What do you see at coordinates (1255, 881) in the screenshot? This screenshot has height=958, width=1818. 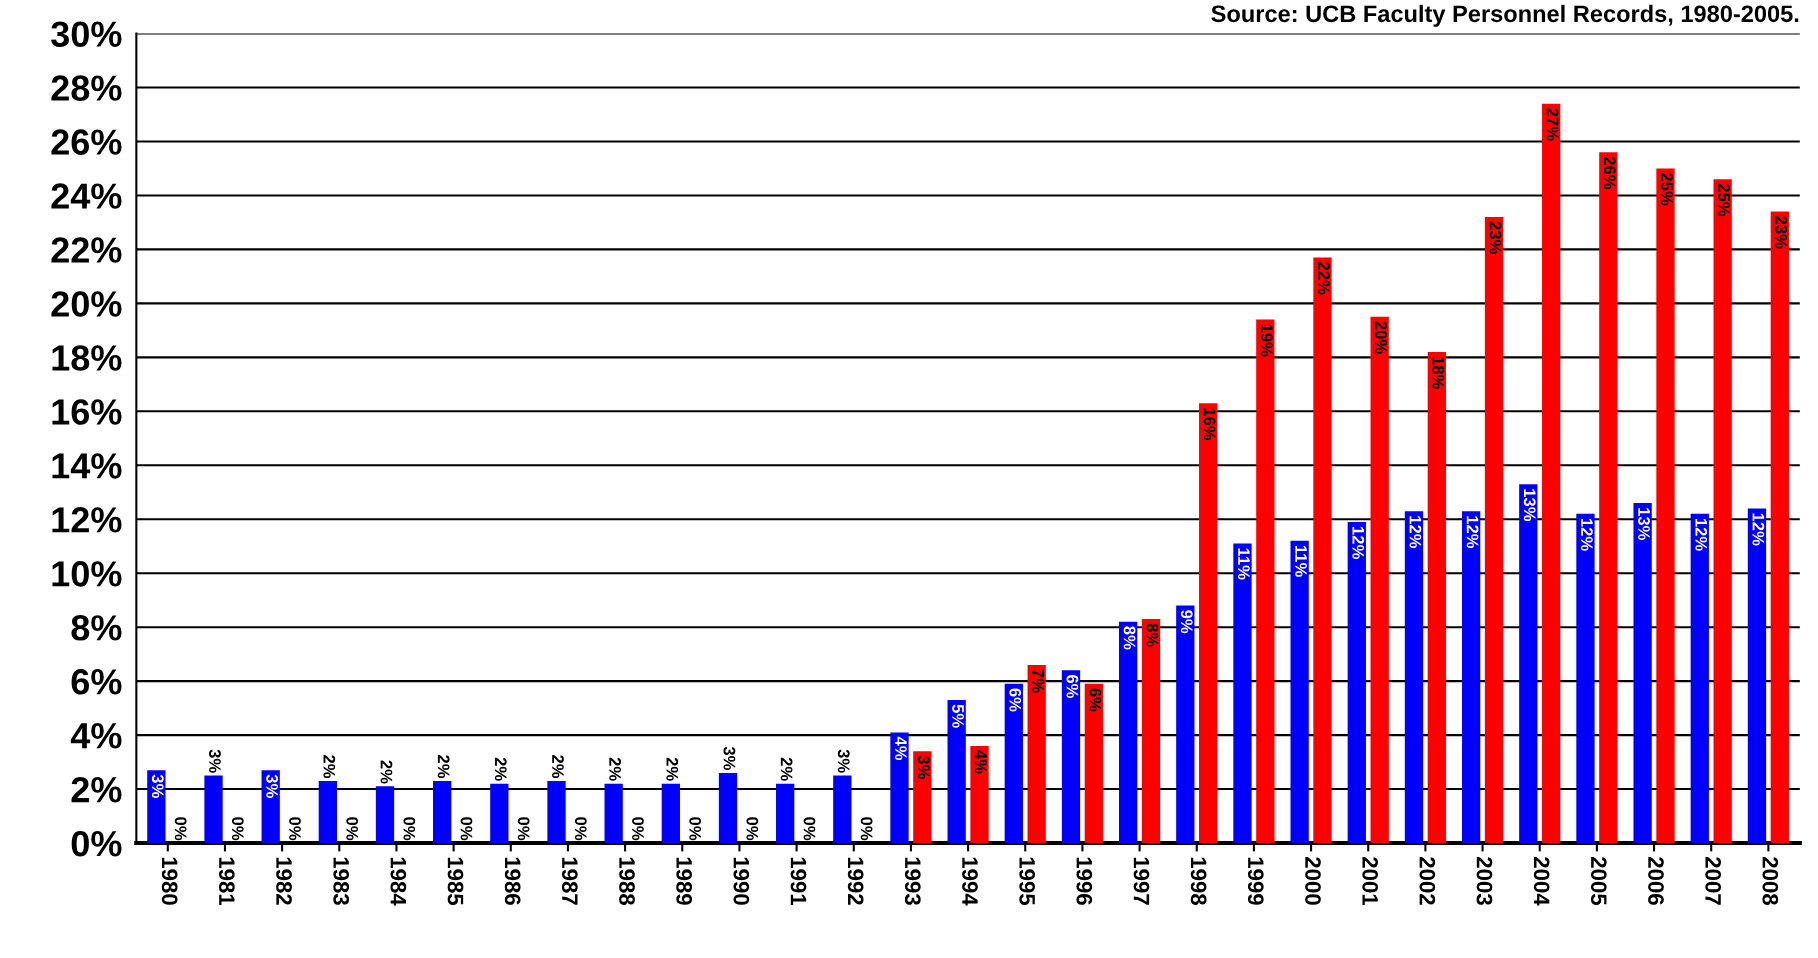 I see `x-tick-label: 1999` at bounding box center [1255, 881].